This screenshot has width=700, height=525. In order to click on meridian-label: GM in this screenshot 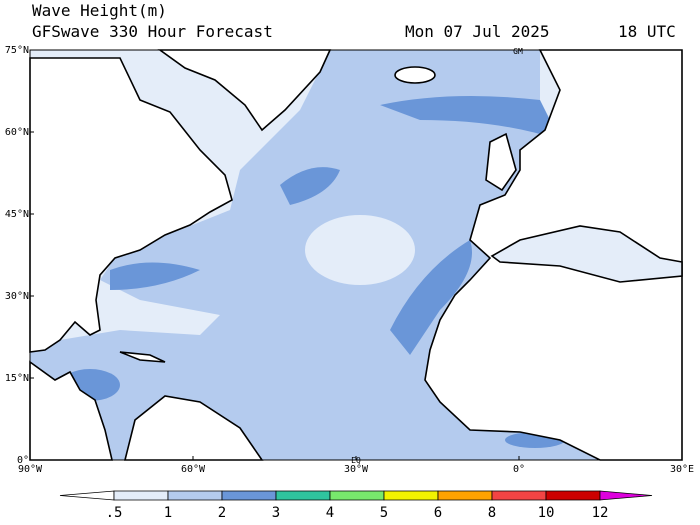, I will do `click(518, 51)`.